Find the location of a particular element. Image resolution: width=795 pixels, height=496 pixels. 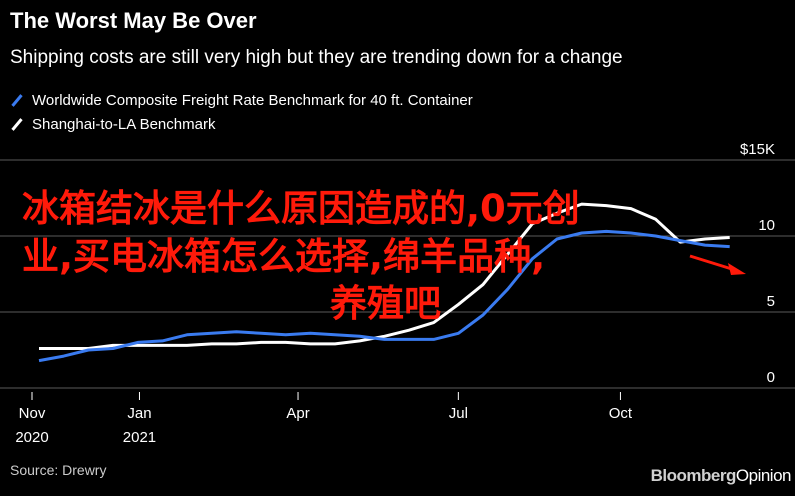

x-tick-label: Jul is located at coordinates (458, 413).